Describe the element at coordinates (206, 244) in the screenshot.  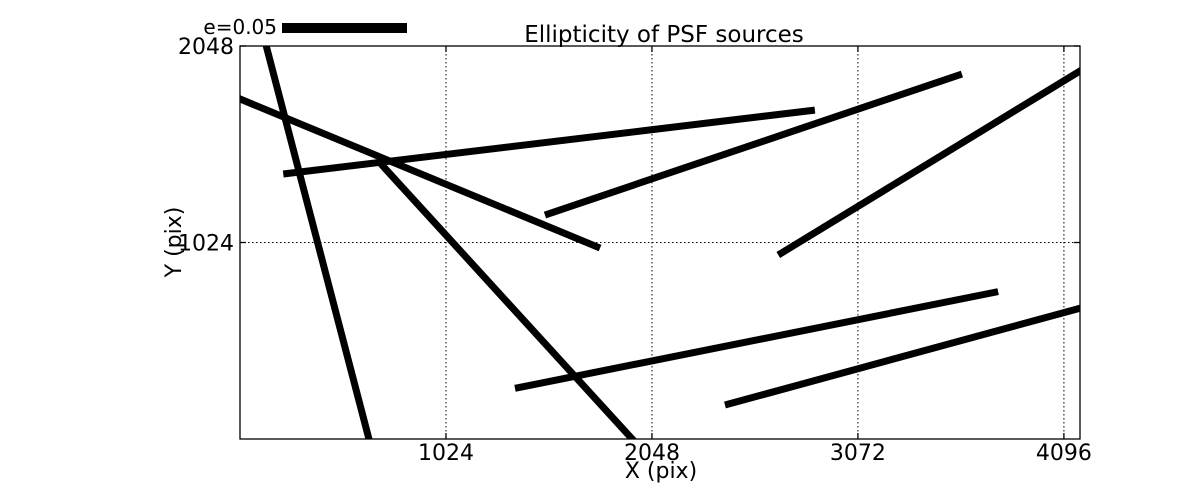
I see `y-tick-label-1024: 1024` at that location.